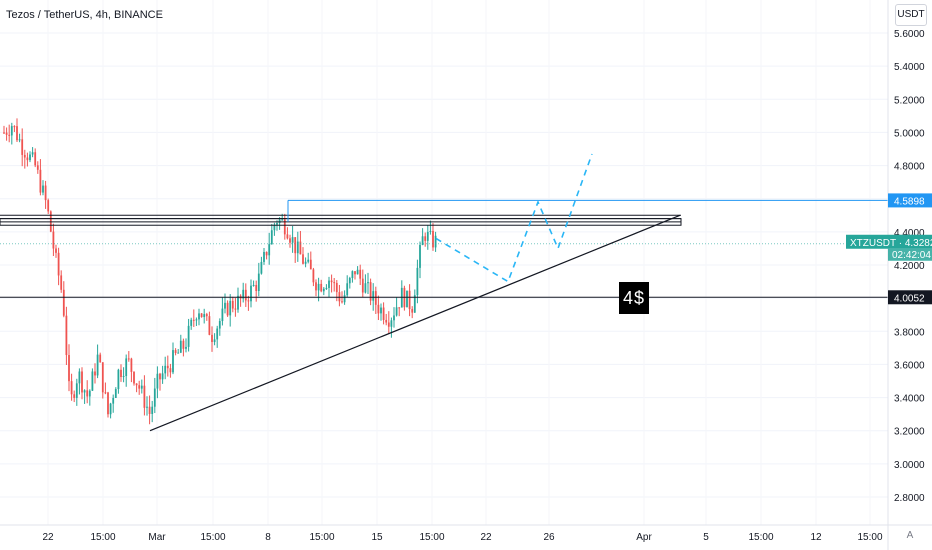 The height and width of the screenshot is (550, 932). What do you see at coordinates (909, 233) in the screenshot?
I see `y-tick-label: 4.4000` at bounding box center [909, 233].